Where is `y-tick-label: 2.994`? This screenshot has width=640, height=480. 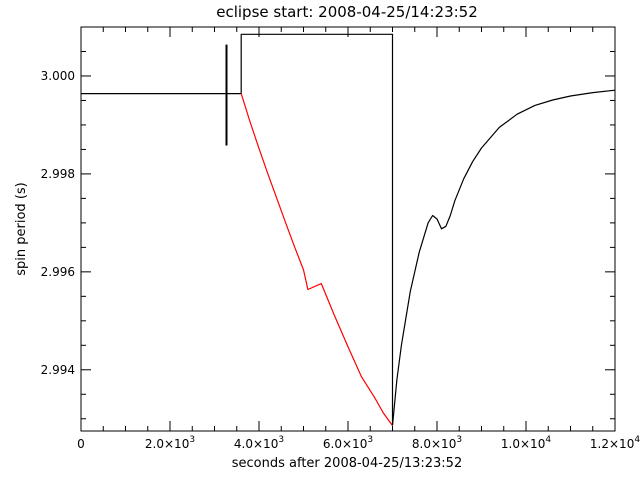 y-tick-label: 2.994 is located at coordinates (58, 370).